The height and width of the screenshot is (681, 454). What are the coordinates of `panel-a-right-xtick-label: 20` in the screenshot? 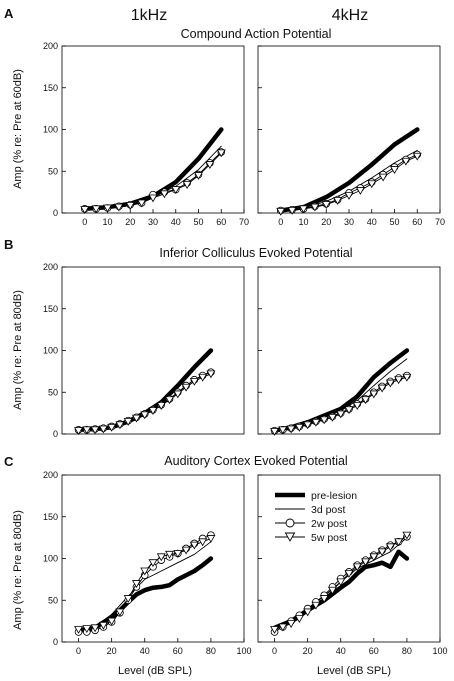 It's located at (326, 222).